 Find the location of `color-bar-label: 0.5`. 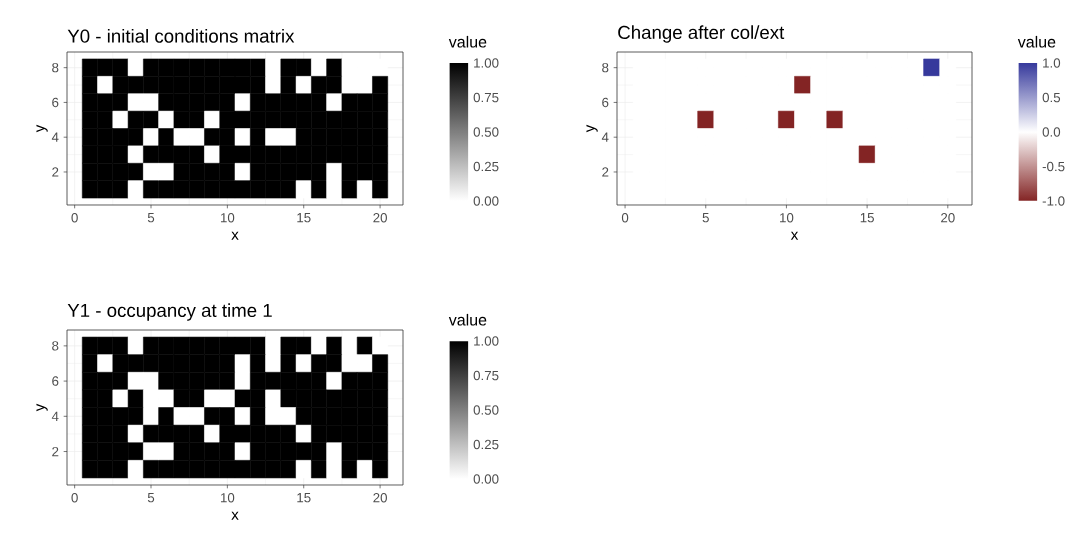

color-bar-label: 0.5 is located at coordinates (1051, 97).